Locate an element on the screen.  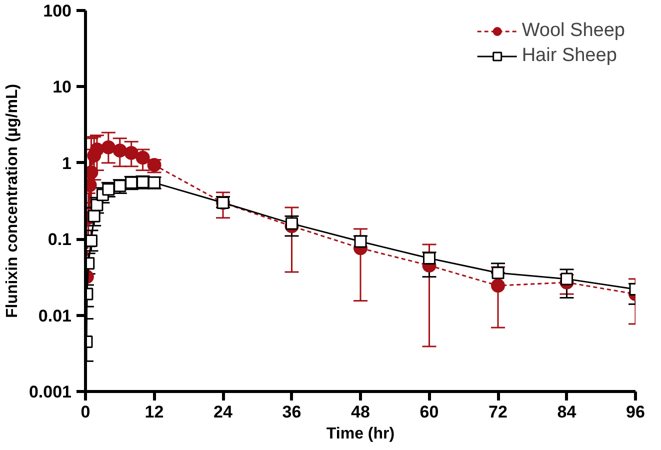
x-tick-label: 96 is located at coordinates (635, 412).